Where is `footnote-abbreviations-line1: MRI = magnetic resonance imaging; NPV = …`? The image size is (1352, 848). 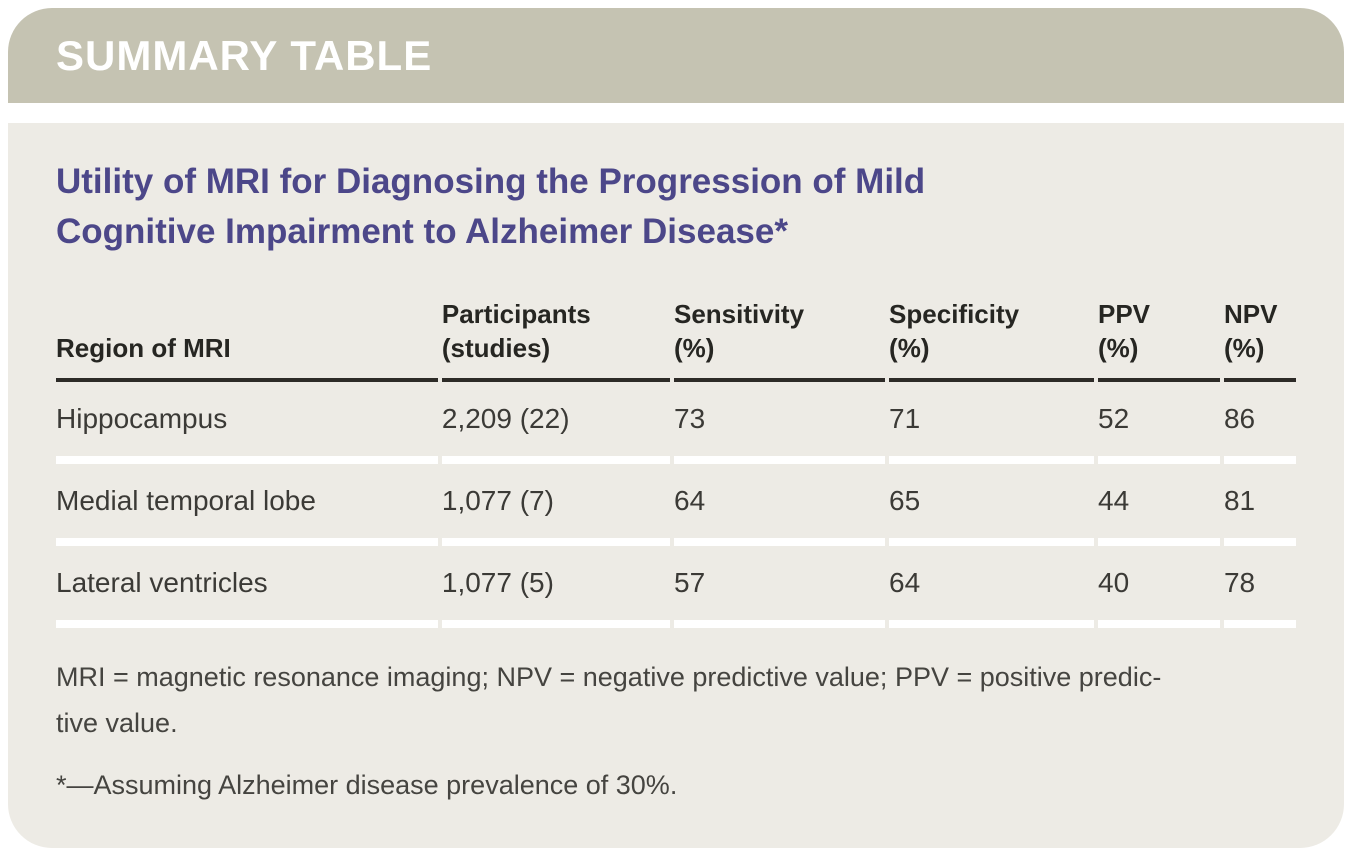 footnote-abbreviations-line1: MRI = magnetic resonance imaging; NPV = … is located at coordinates (609, 677).